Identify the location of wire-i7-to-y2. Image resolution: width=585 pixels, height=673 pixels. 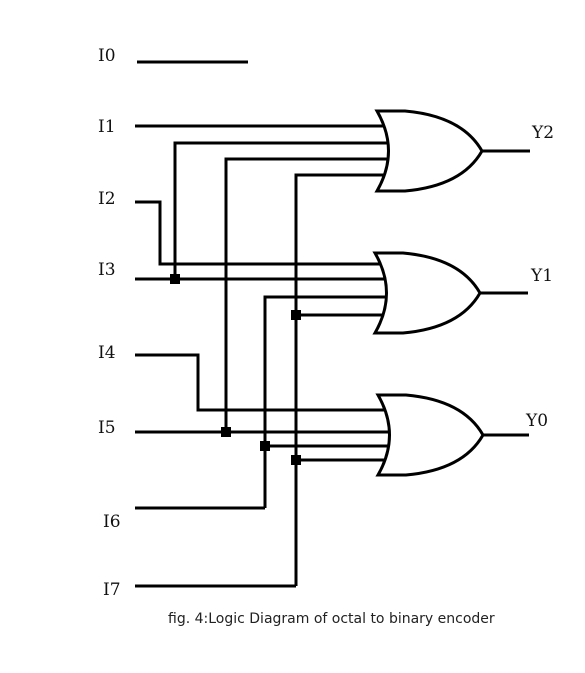
(342, 379).